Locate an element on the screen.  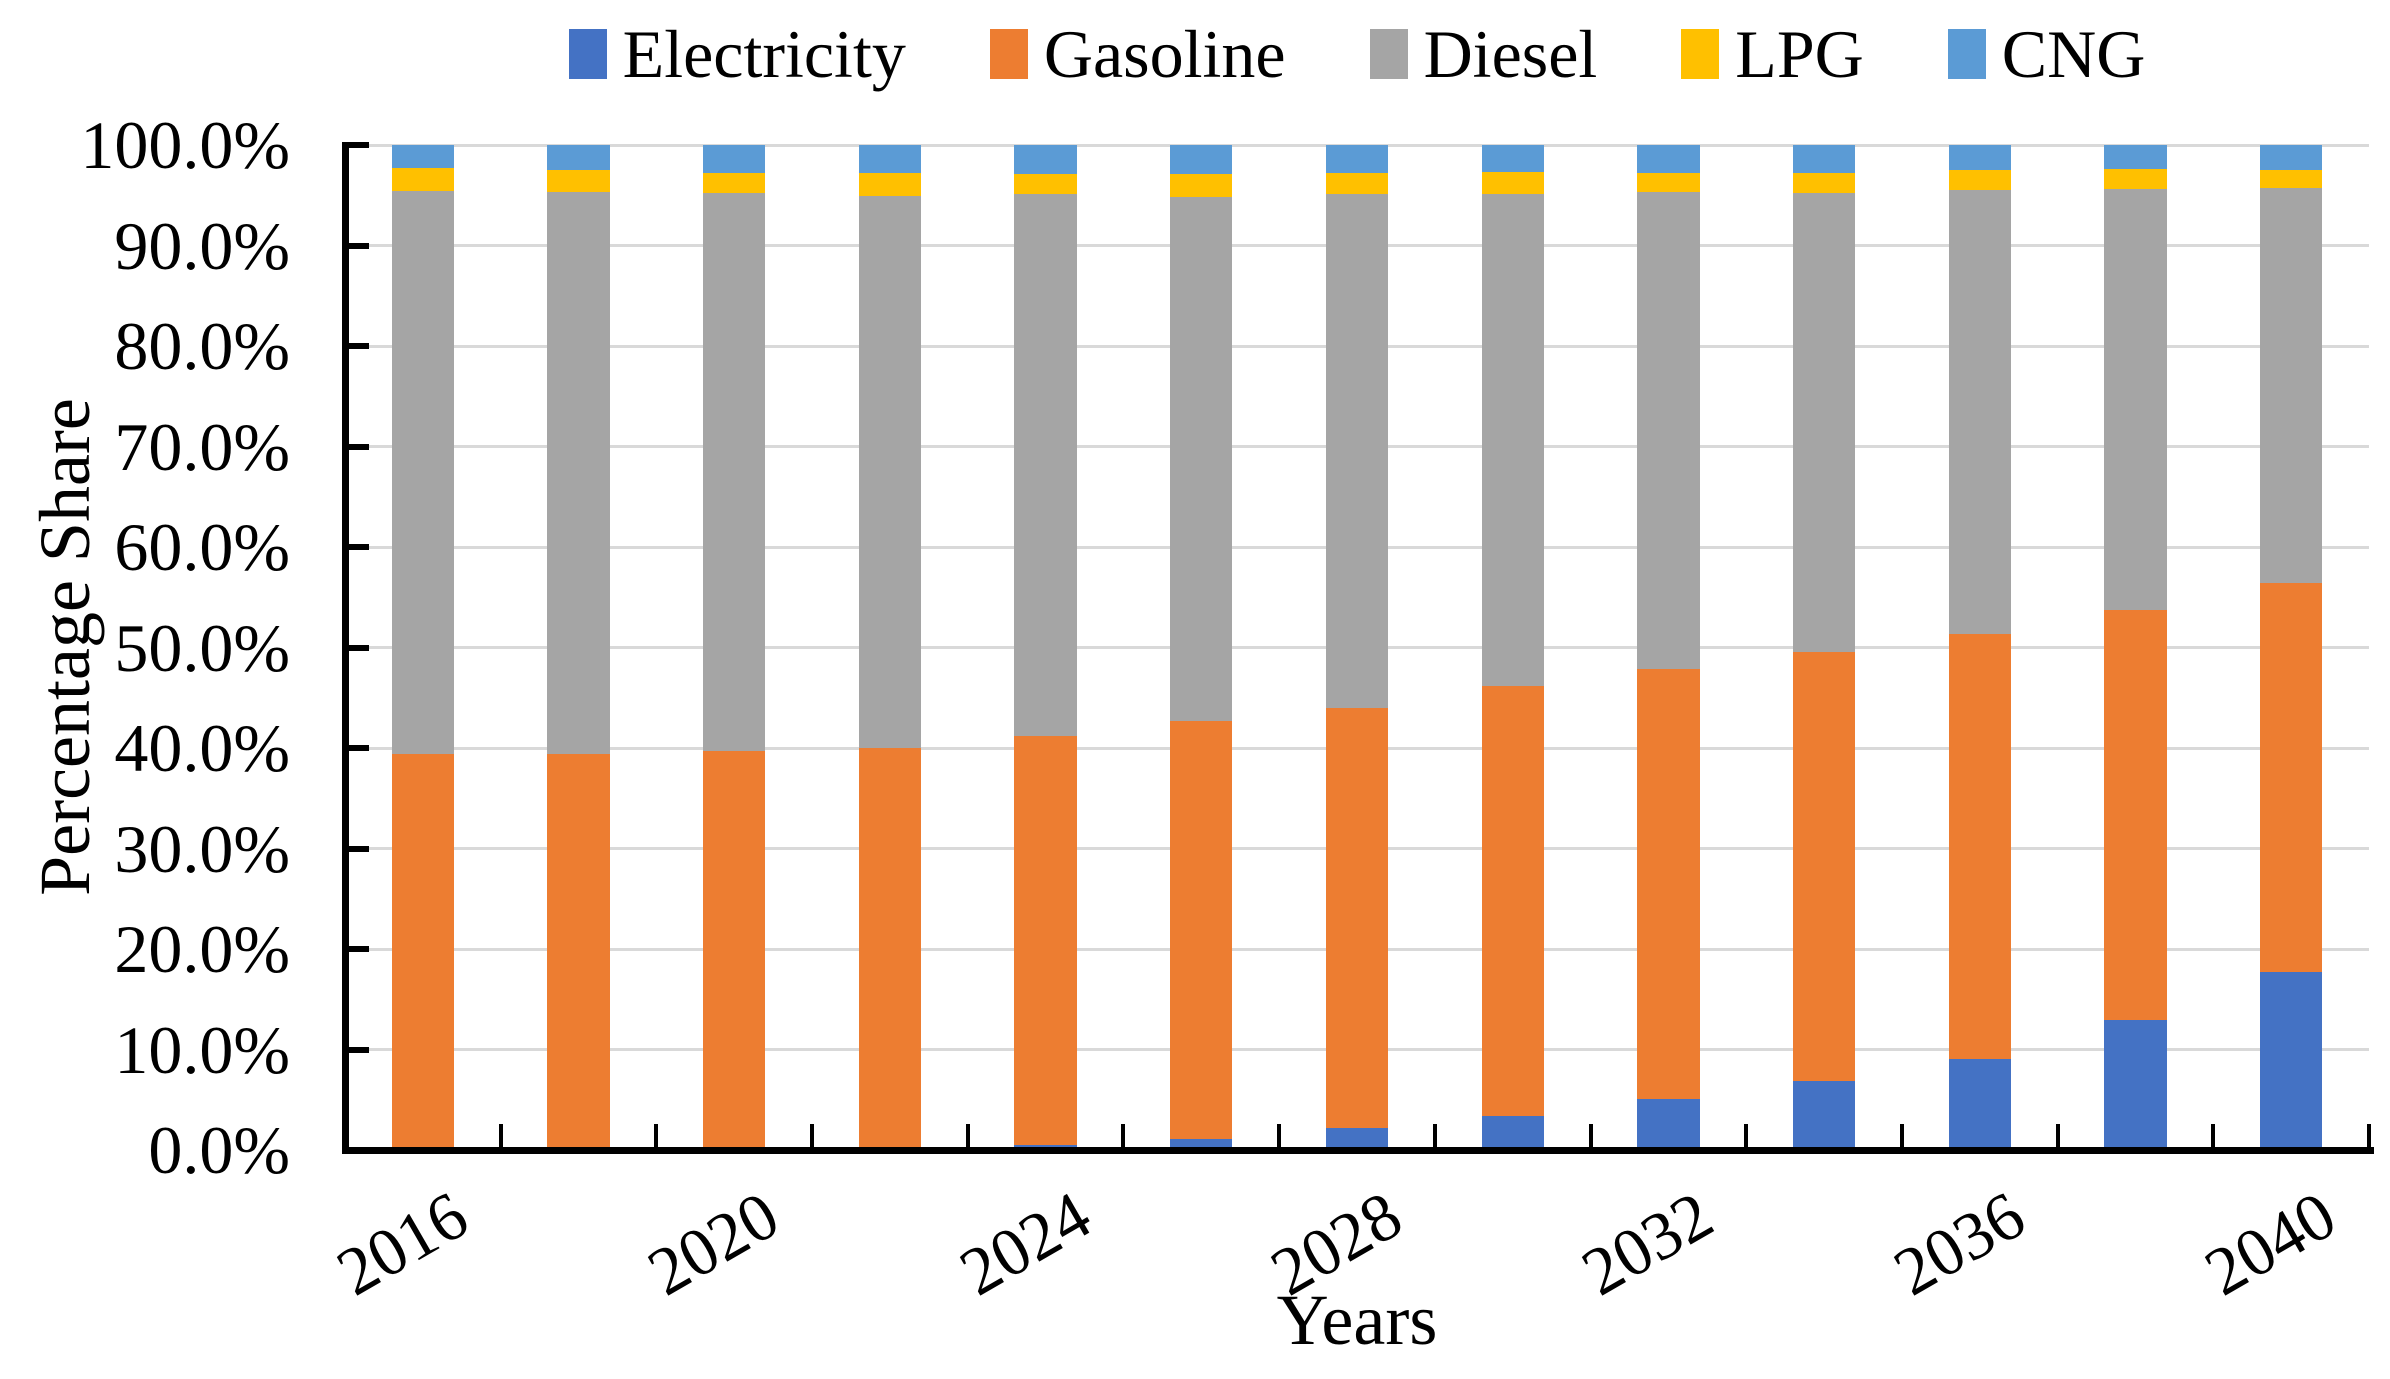
y-tick-label: 40.0% is located at coordinates (202, 748).